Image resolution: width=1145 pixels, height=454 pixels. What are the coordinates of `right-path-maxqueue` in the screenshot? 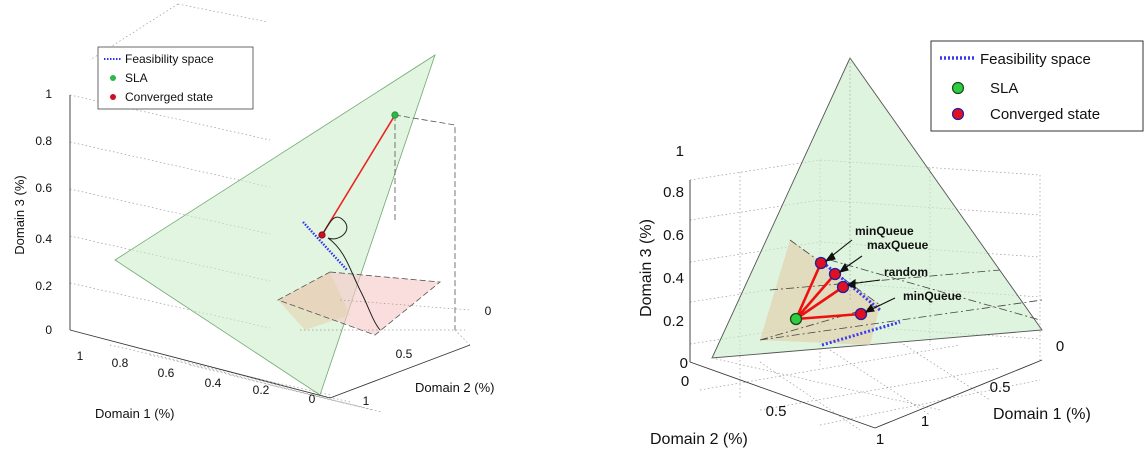 It's located at (815, 296).